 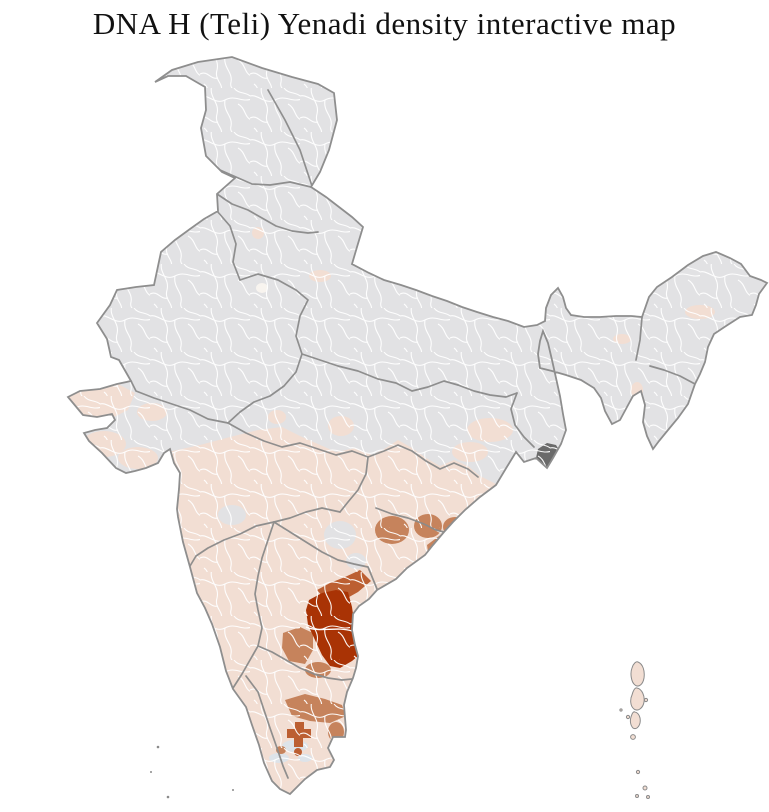 I want to click on andaman-nicobar-islands, so click(x=634, y=730).